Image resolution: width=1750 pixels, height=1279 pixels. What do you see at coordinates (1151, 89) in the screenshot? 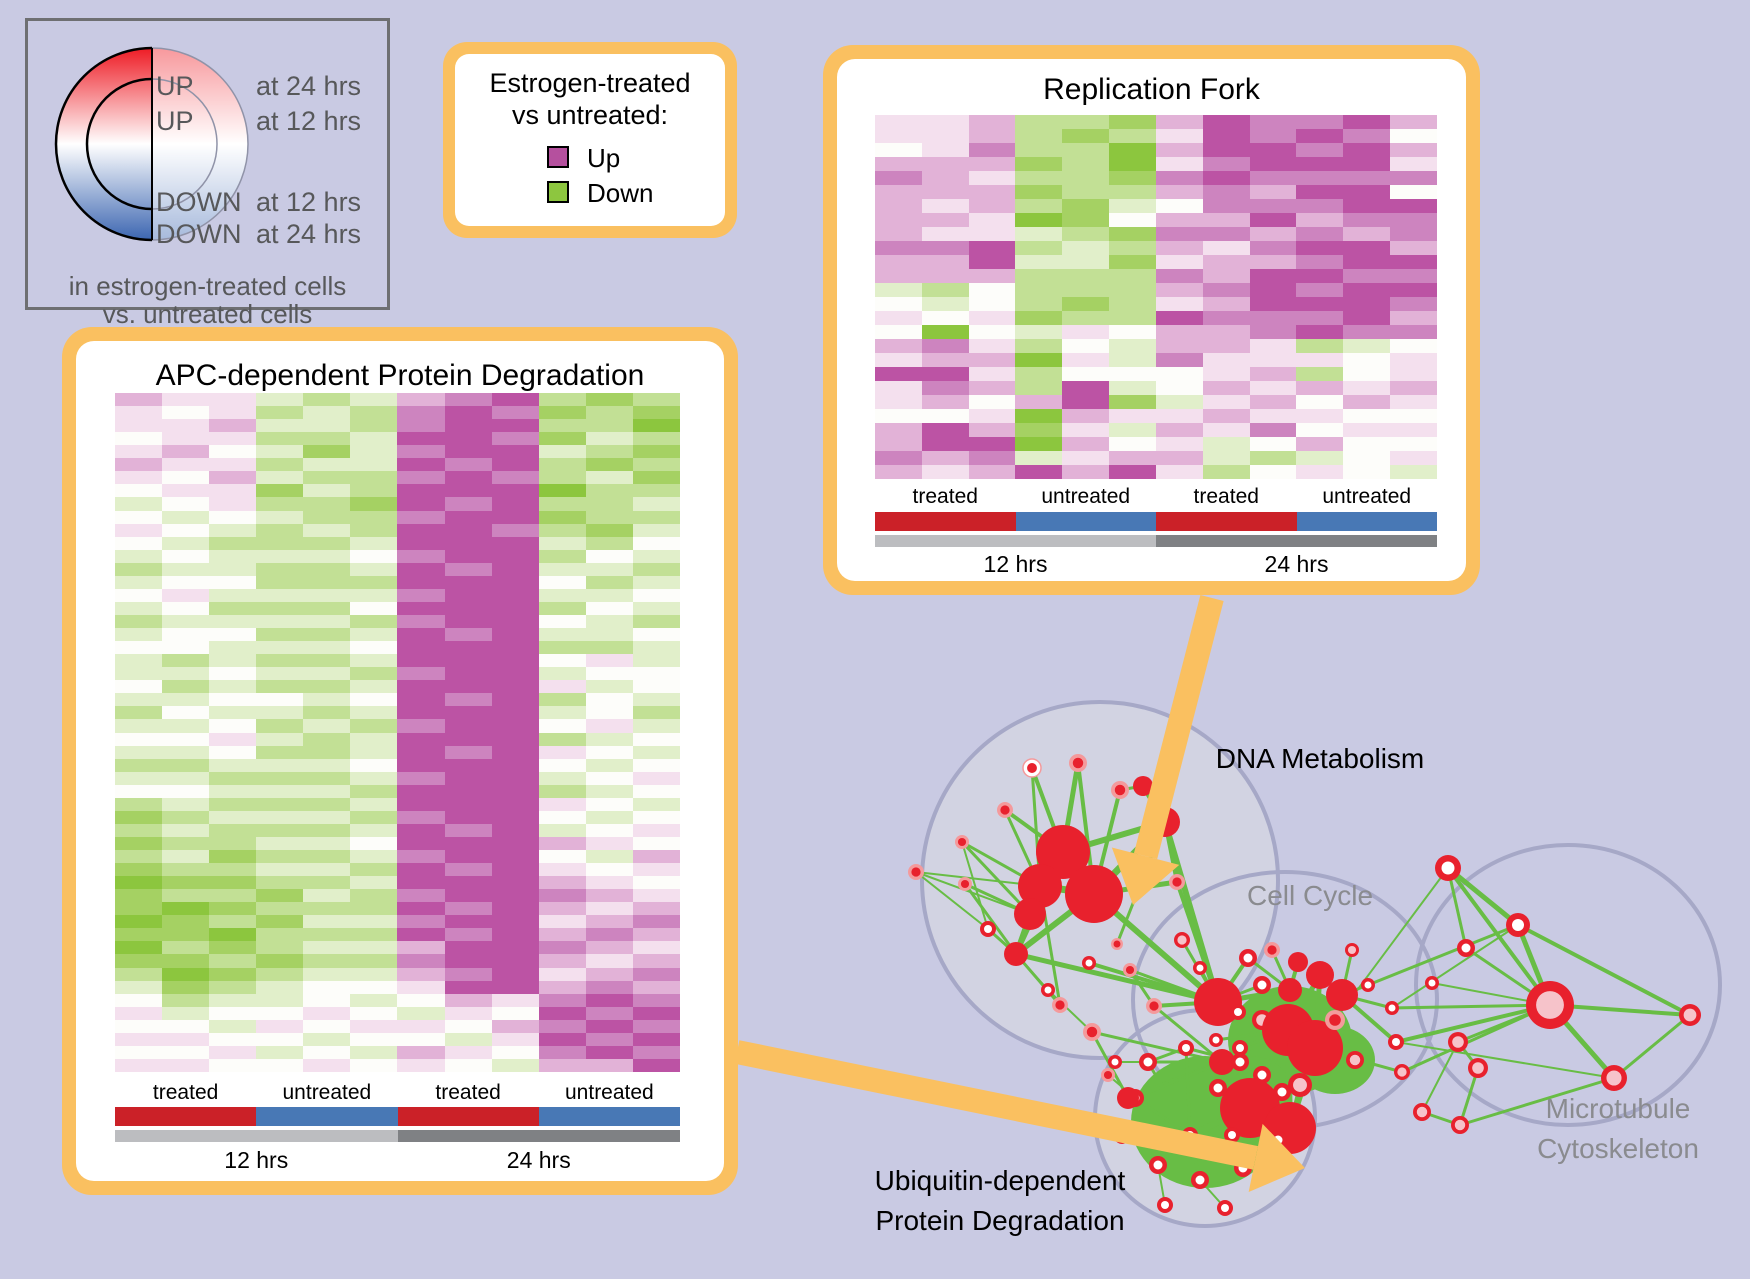
I see `replication-fork-title: Replication Fork` at bounding box center [1151, 89].